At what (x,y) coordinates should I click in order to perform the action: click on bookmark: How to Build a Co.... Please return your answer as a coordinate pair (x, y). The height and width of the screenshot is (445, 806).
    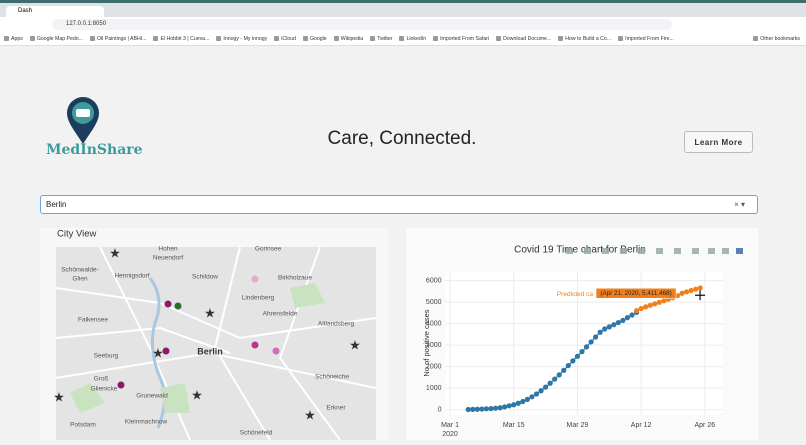
    Looking at the image, I should click on (584, 39).